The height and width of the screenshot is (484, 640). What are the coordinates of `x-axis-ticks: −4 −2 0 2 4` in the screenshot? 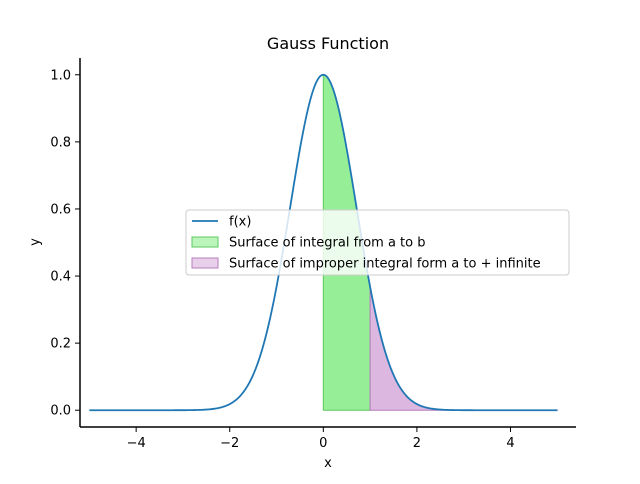 It's located at (321, 439).